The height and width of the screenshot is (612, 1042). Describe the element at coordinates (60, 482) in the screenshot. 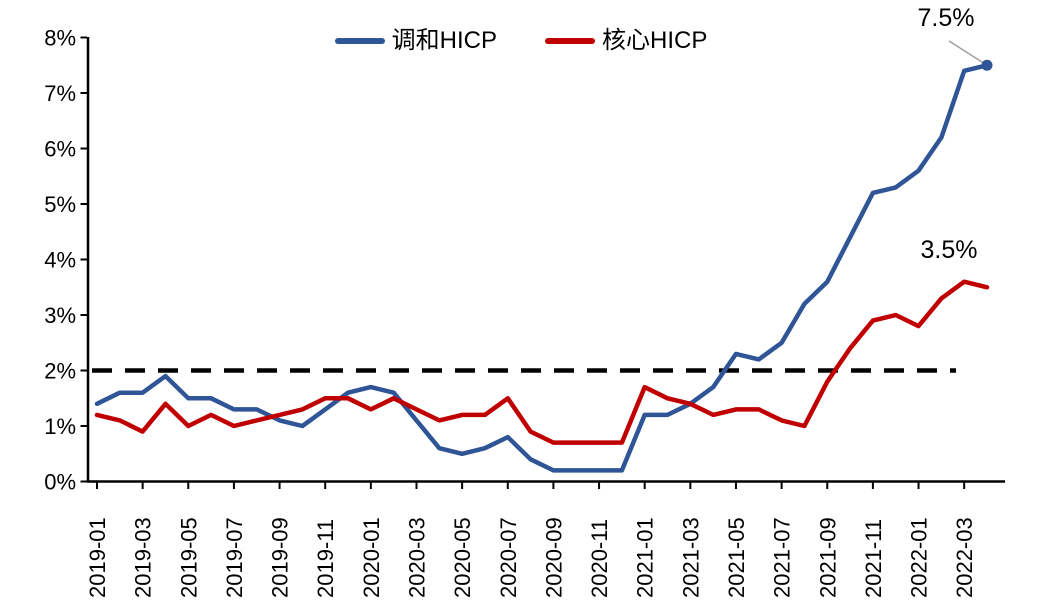

I see `y-axis-tick-label: 0%` at that location.